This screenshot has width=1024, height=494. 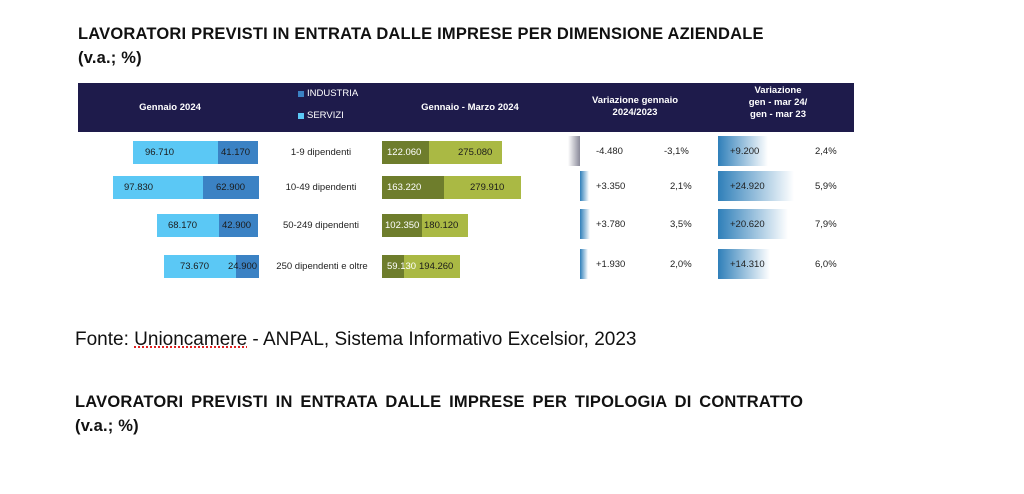 I want to click on bar-var1-row4, so click(x=584, y=264).